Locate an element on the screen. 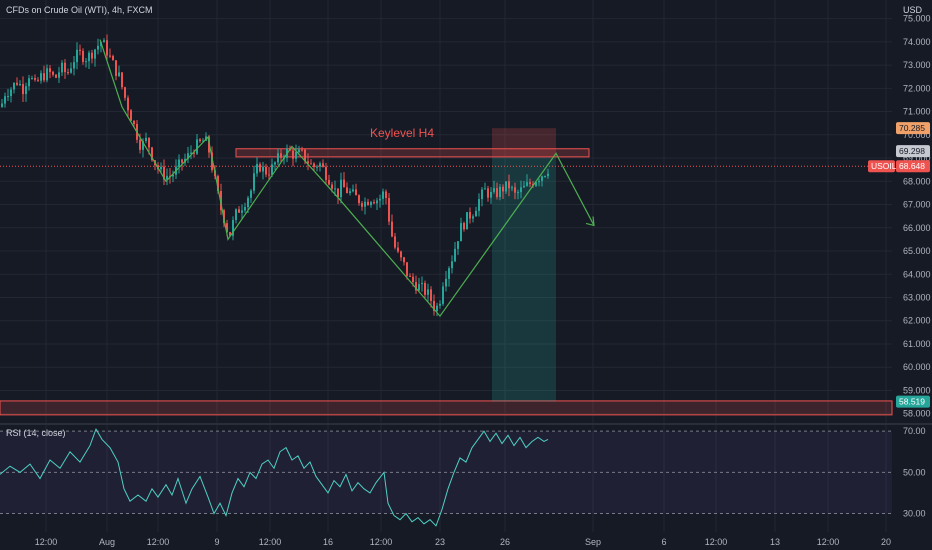 This screenshot has height=550, width=932. price-tag-label: 69.298 is located at coordinates (912, 151).